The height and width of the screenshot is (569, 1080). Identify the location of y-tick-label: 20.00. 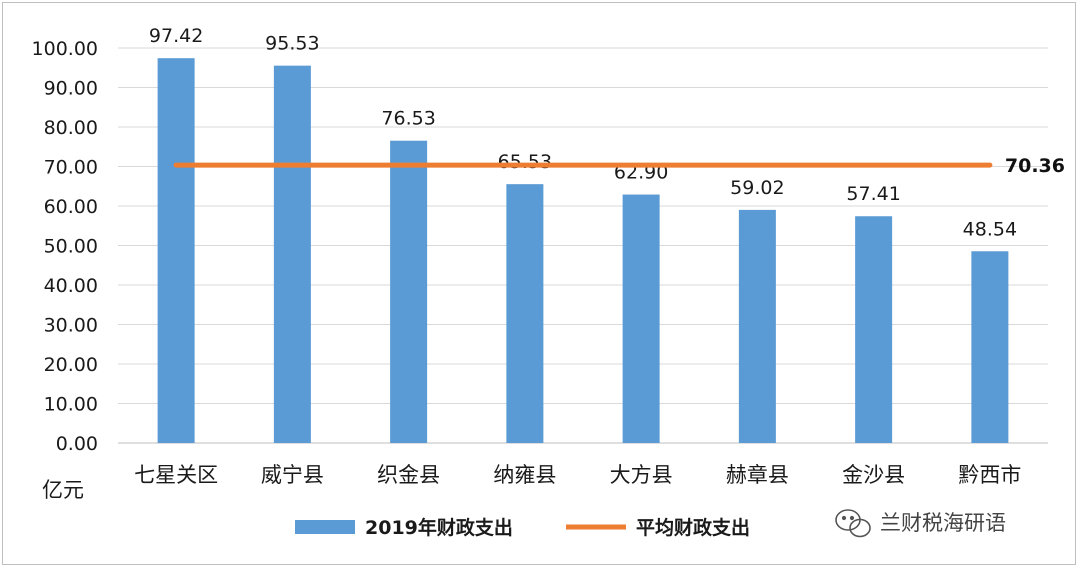
(71, 365).